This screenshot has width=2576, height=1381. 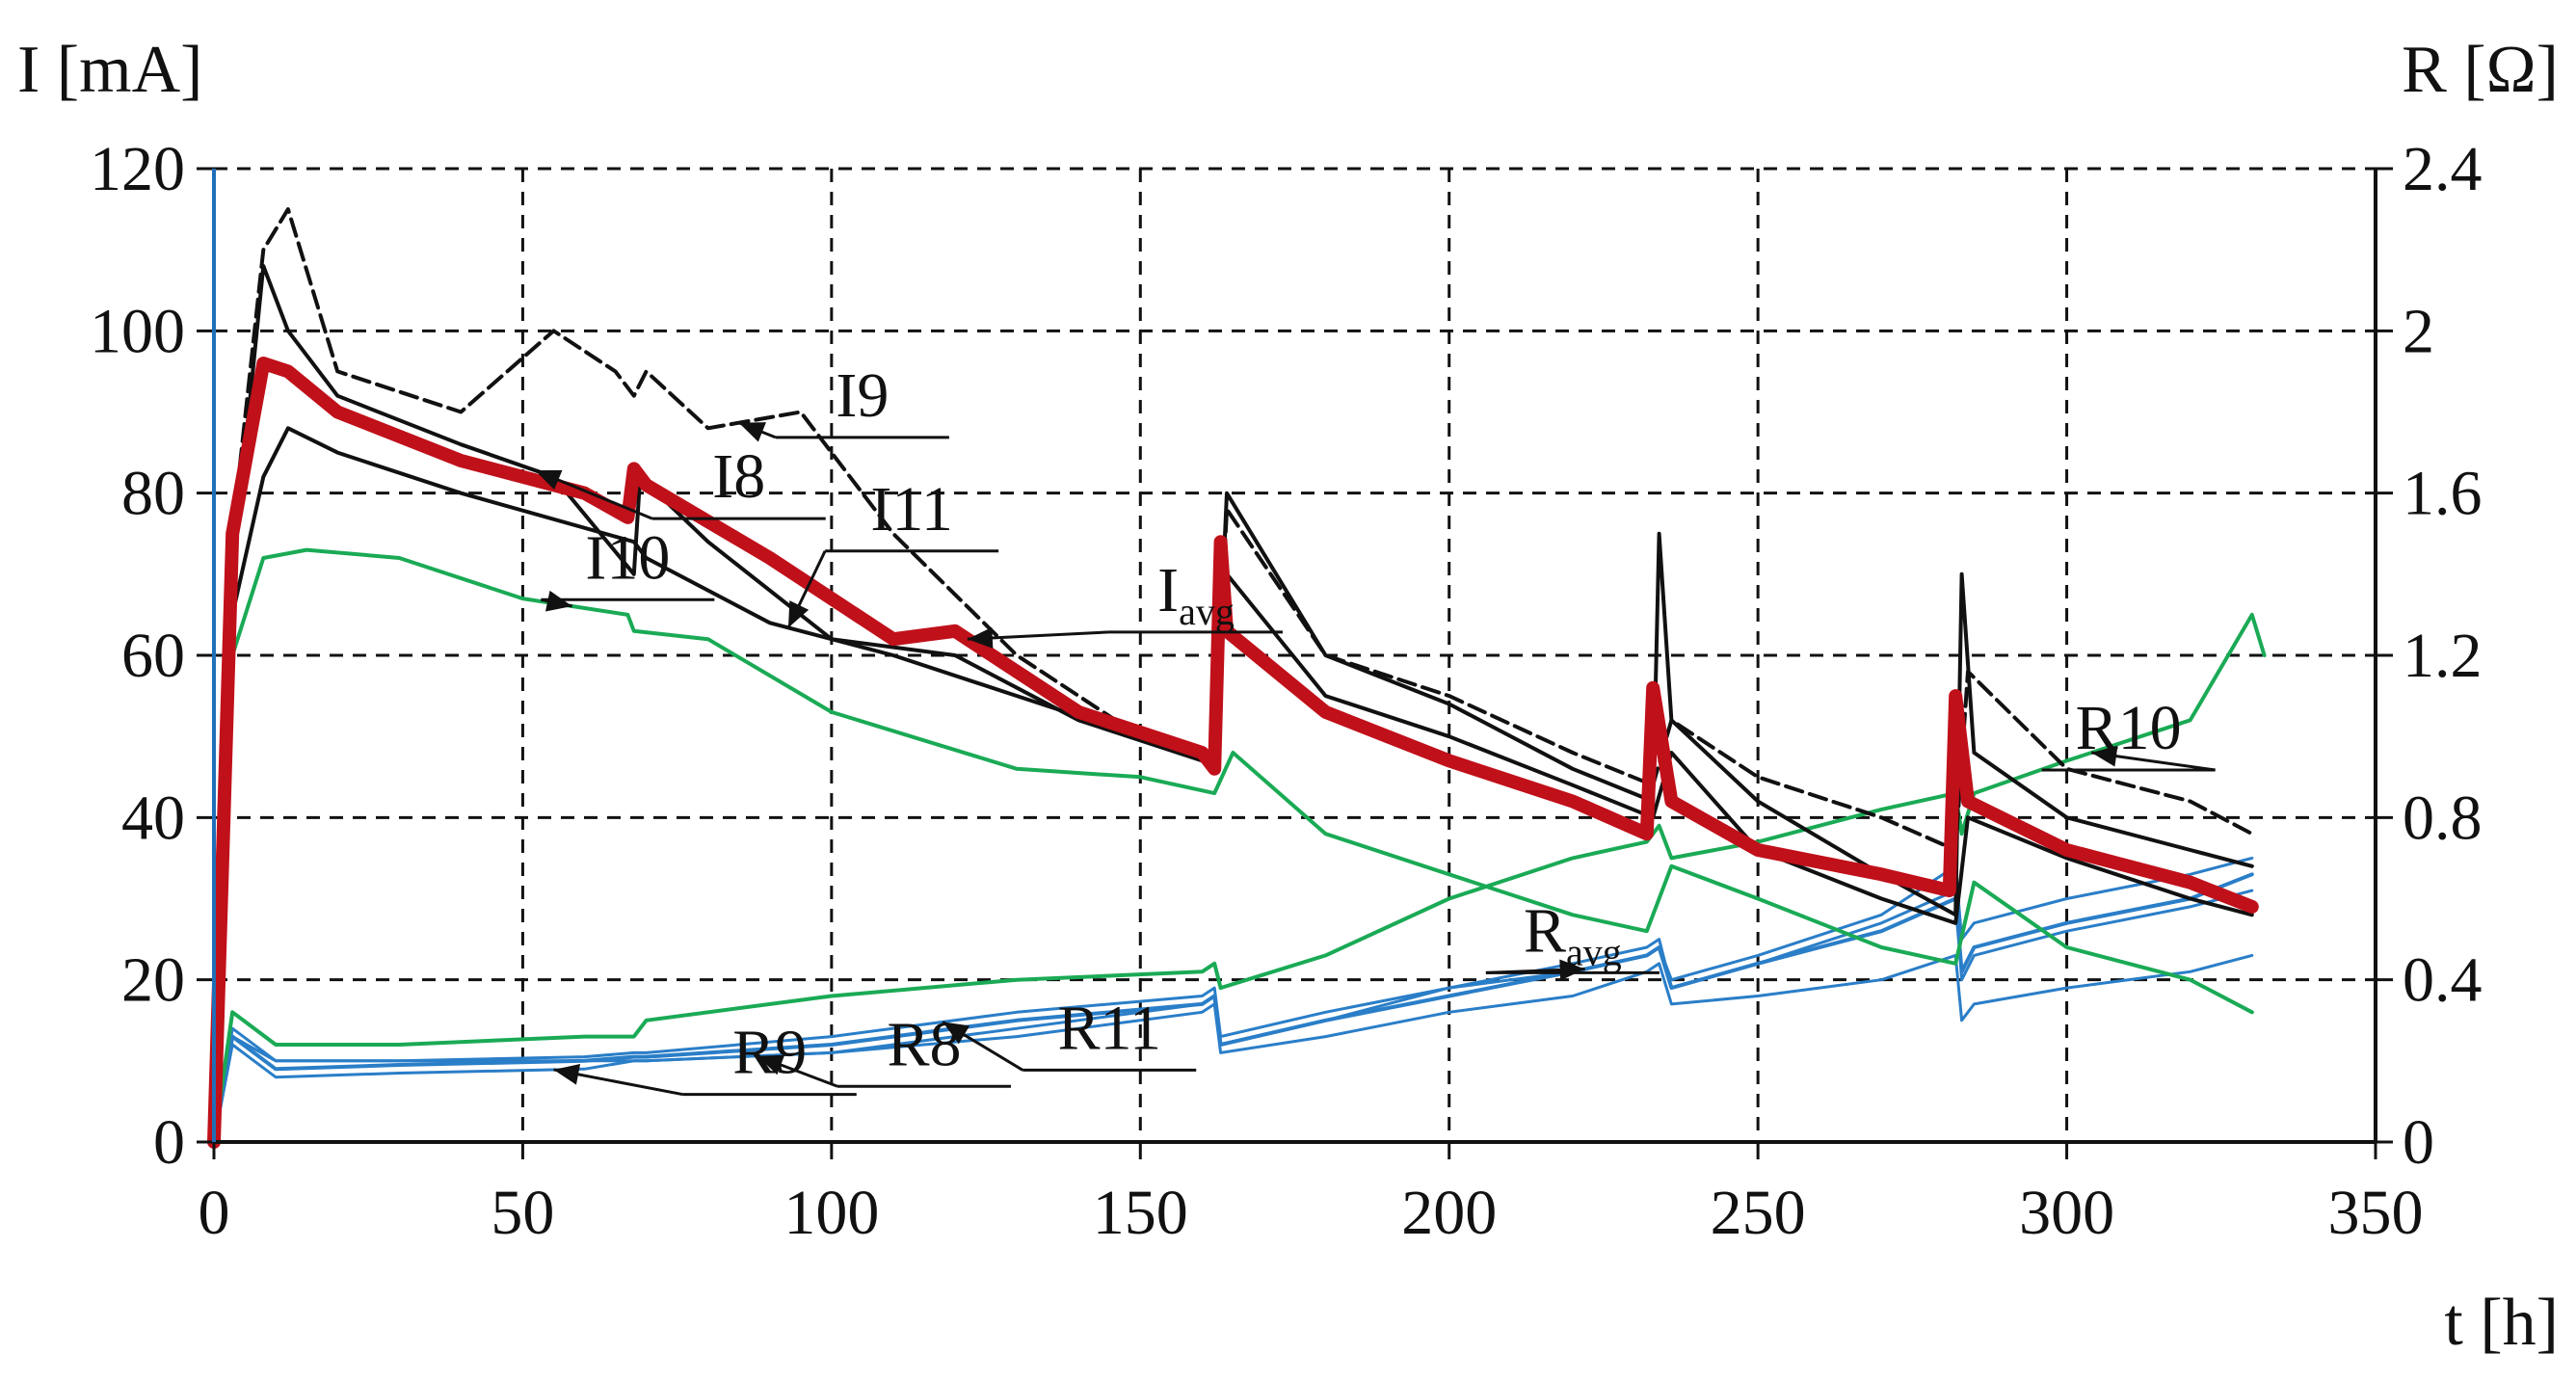 I want to click on y-right-tick-label-0: 0, so click(x=2418, y=1142).